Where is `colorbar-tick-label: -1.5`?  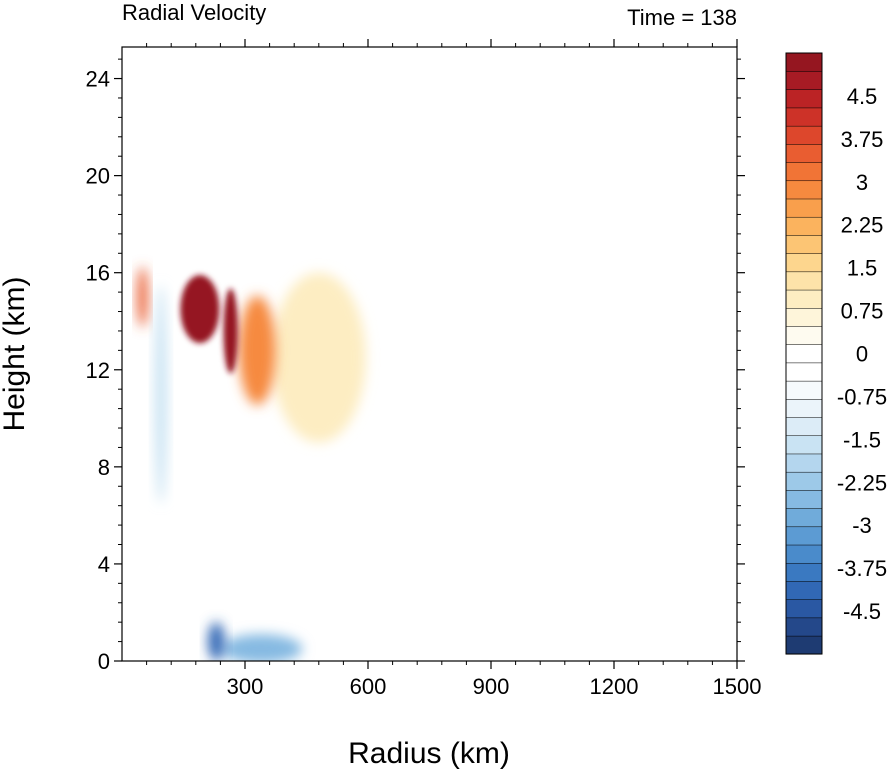 colorbar-tick-label: -1.5 is located at coordinates (862, 439).